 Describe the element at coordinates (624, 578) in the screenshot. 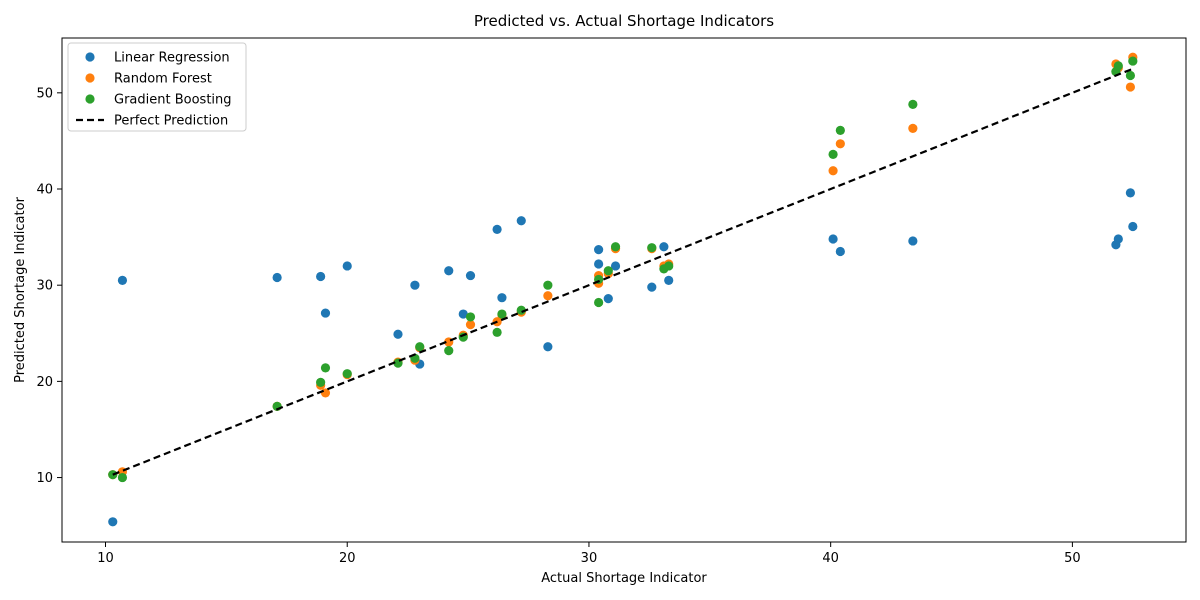

I see `x-axis-label: Actual Shortage Indicator` at that location.